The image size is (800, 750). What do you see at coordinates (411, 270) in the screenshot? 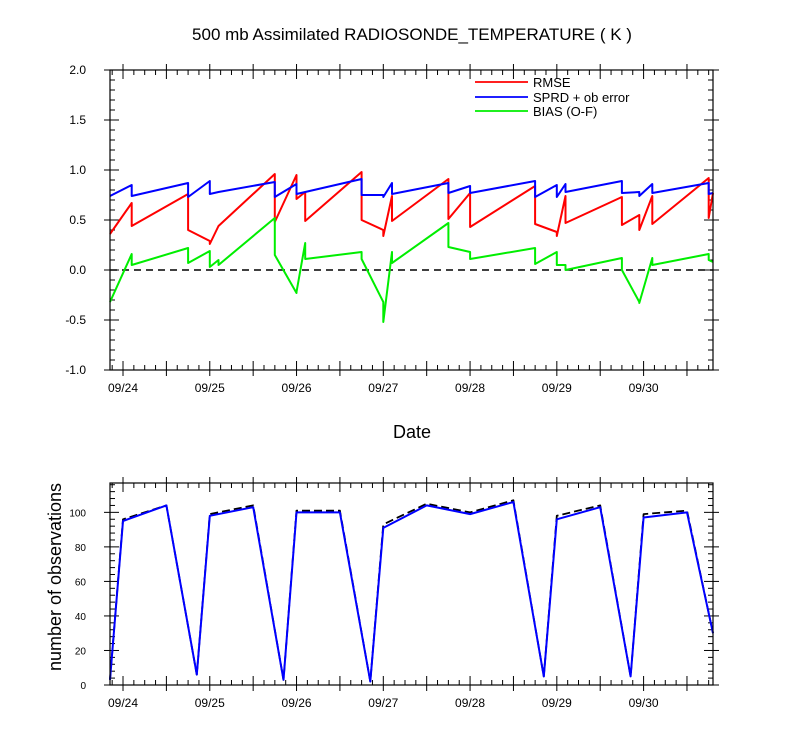
I see `series-line-bias-o-f` at bounding box center [411, 270].